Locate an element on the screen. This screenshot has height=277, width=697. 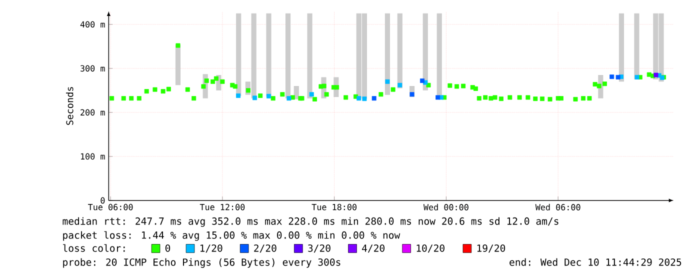
legend-label: 4/20 is located at coordinates (373, 248).